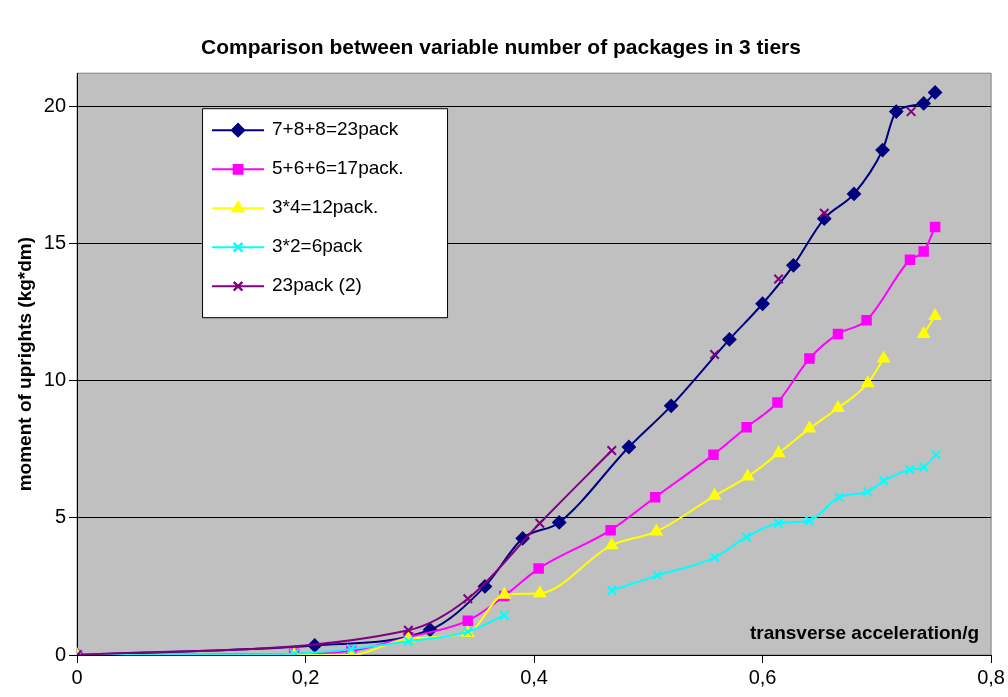 The width and height of the screenshot is (1008, 697). What do you see at coordinates (55, 104) in the screenshot?
I see `y-tick-label: 20` at bounding box center [55, 104].